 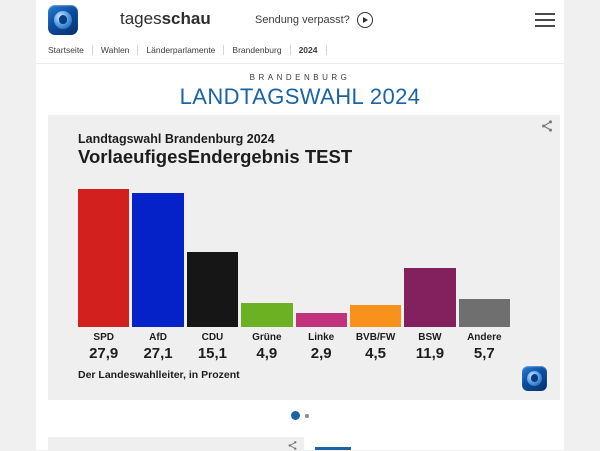 I want to click on value-label: 11,9, so click(x=430, y=353).